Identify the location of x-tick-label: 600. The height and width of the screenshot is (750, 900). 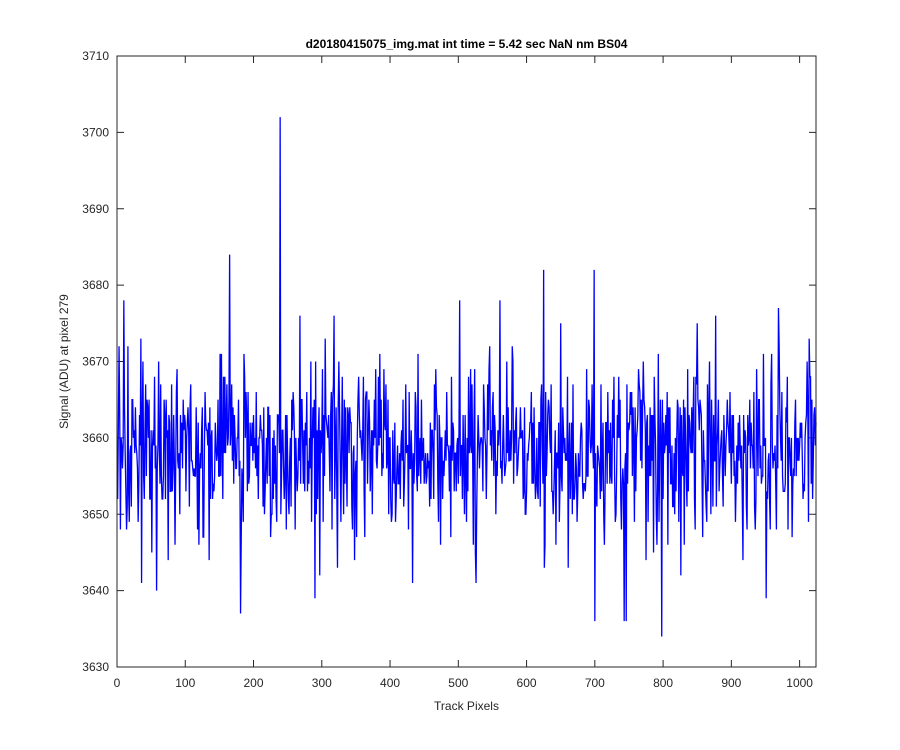
(527, 683).